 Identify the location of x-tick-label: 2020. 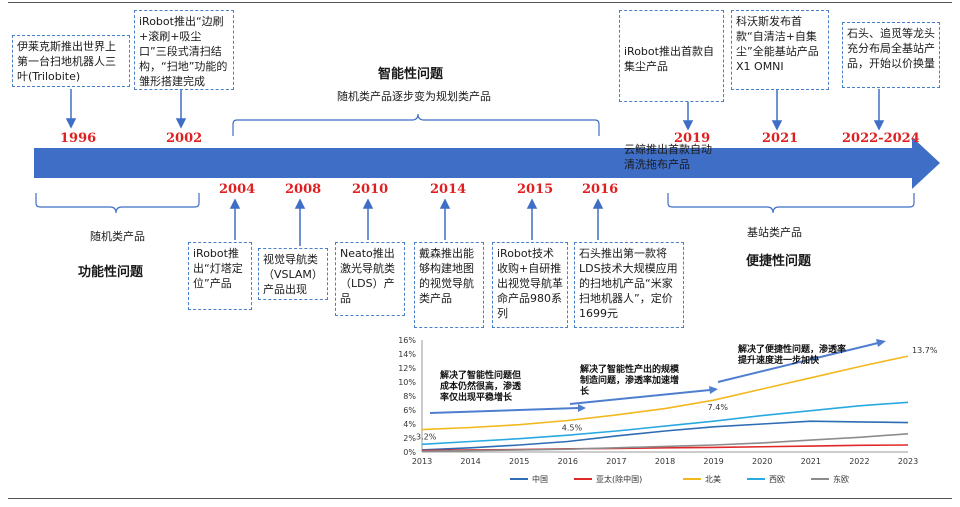
(762, 461).